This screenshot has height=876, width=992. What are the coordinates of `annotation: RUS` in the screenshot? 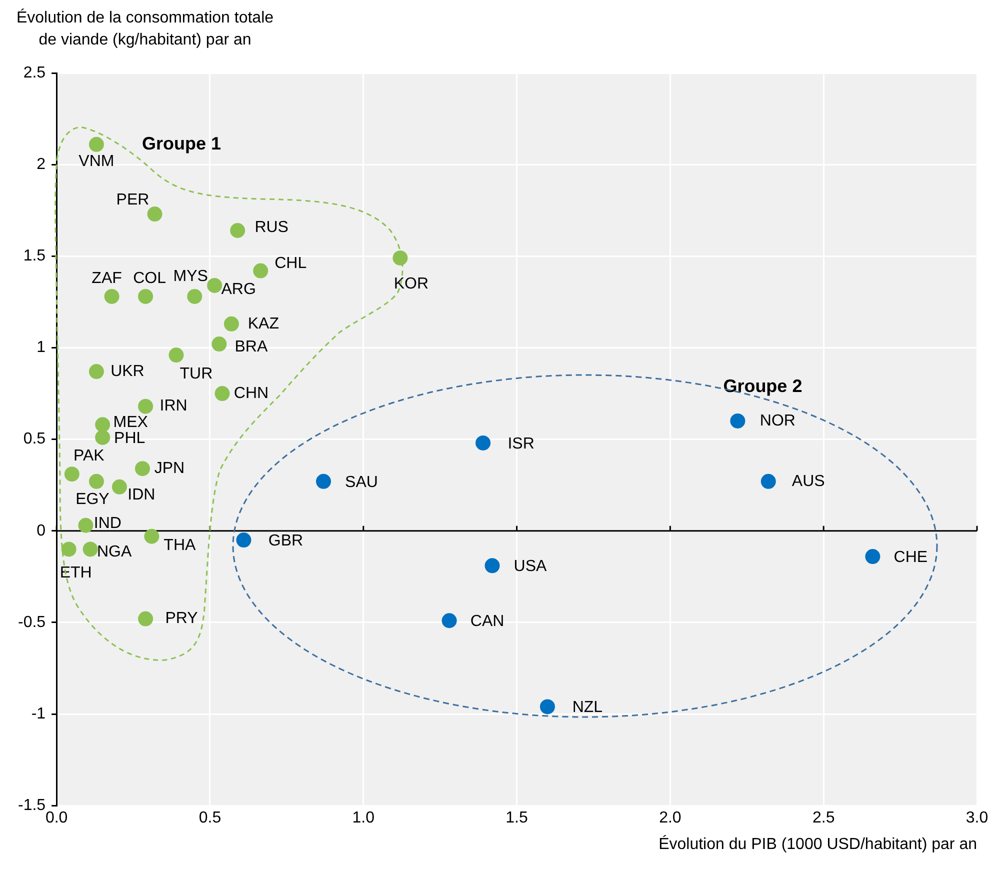 It's located at (271, 227).